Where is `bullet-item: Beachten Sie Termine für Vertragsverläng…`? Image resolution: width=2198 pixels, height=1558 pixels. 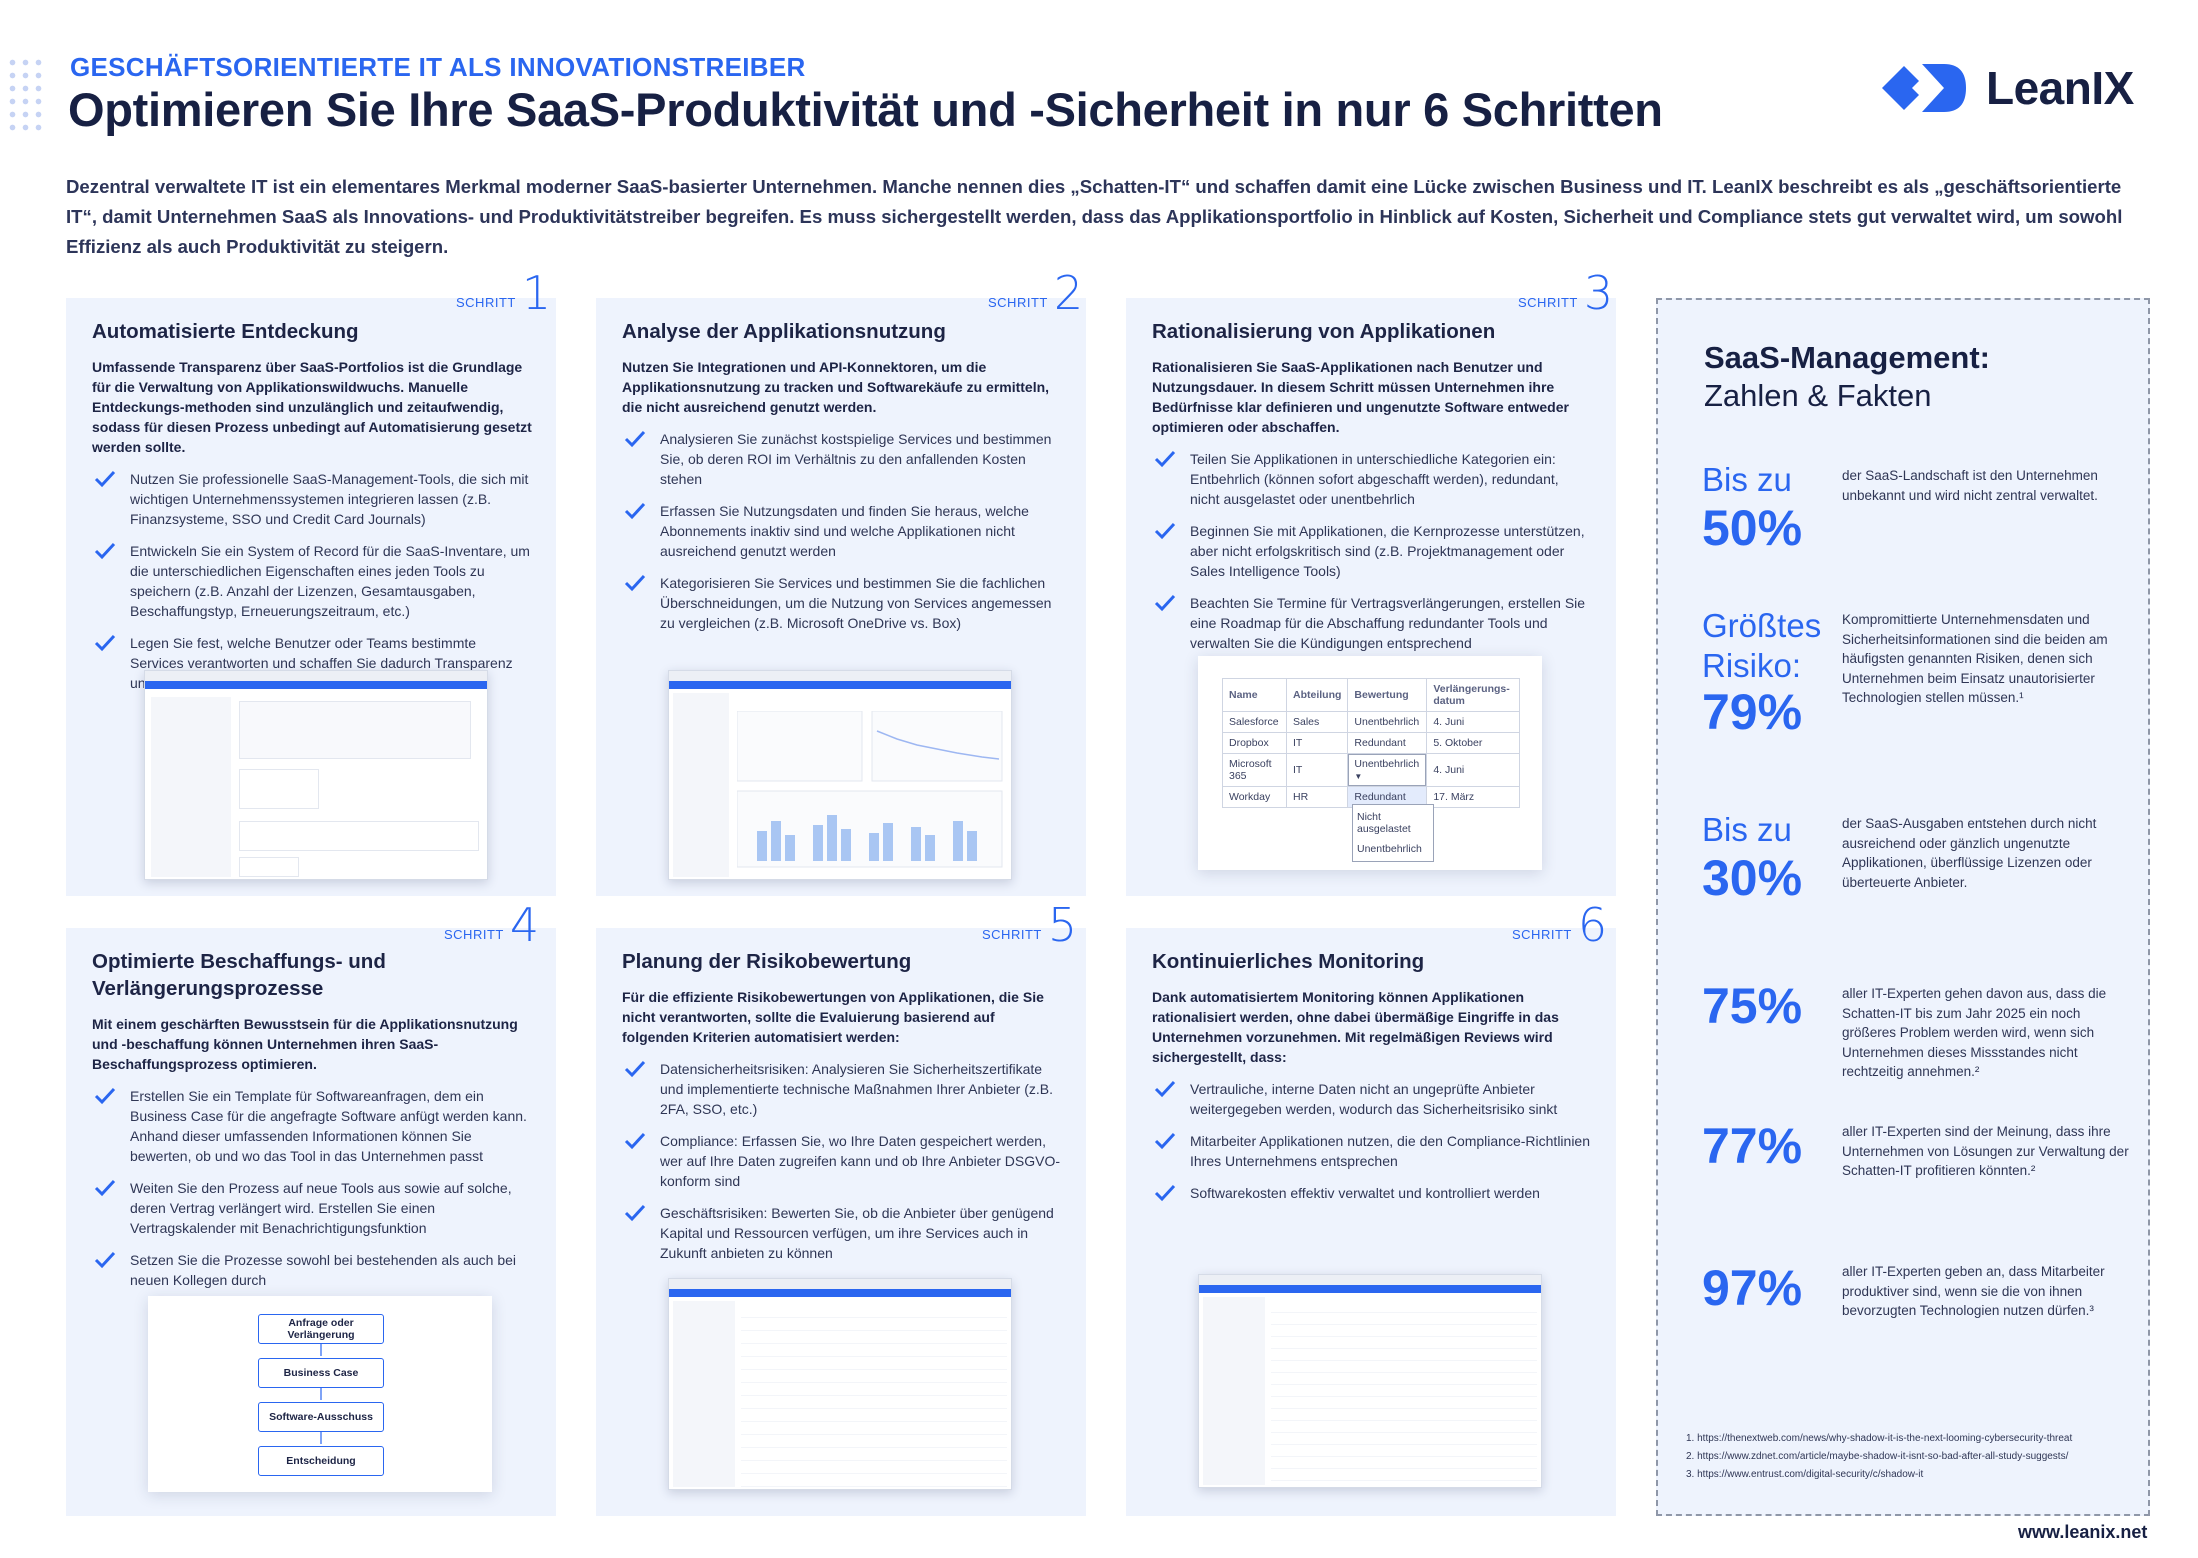 bullet-item: Beachten Sie Termine für Vertragsverläng… is located at coordinates (1372, 623).